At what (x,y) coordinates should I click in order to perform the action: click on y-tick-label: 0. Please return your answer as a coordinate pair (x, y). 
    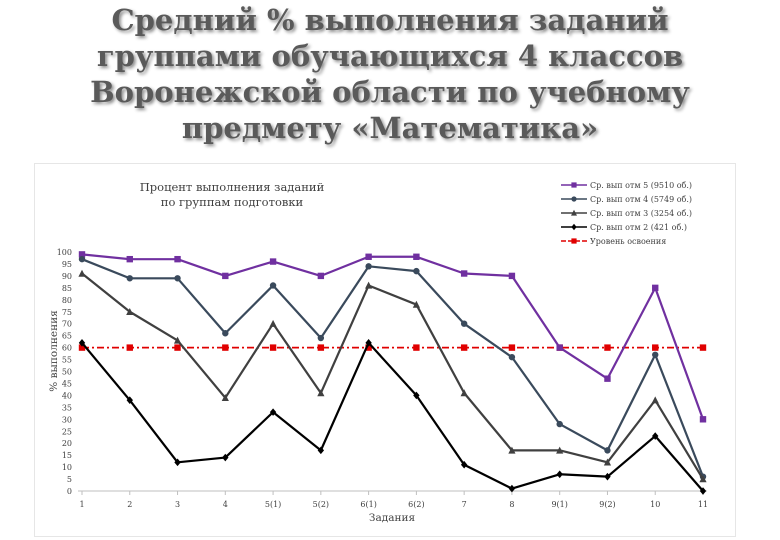
    Looking at the image, I should click on (69, 491).